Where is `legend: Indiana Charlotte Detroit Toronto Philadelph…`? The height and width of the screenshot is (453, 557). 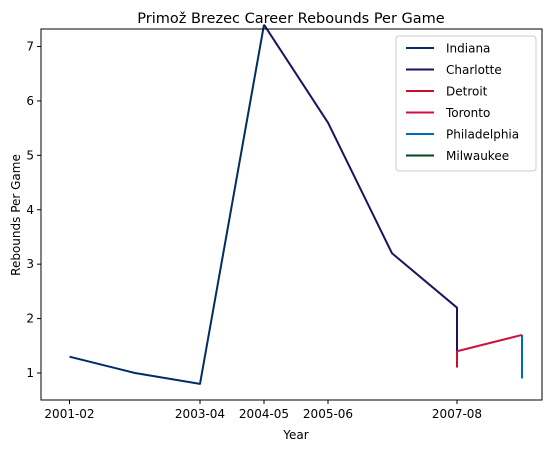
legend: Indiana Charlotte Detroit Toronto Philadelph… is located at coordinates (466, 103).